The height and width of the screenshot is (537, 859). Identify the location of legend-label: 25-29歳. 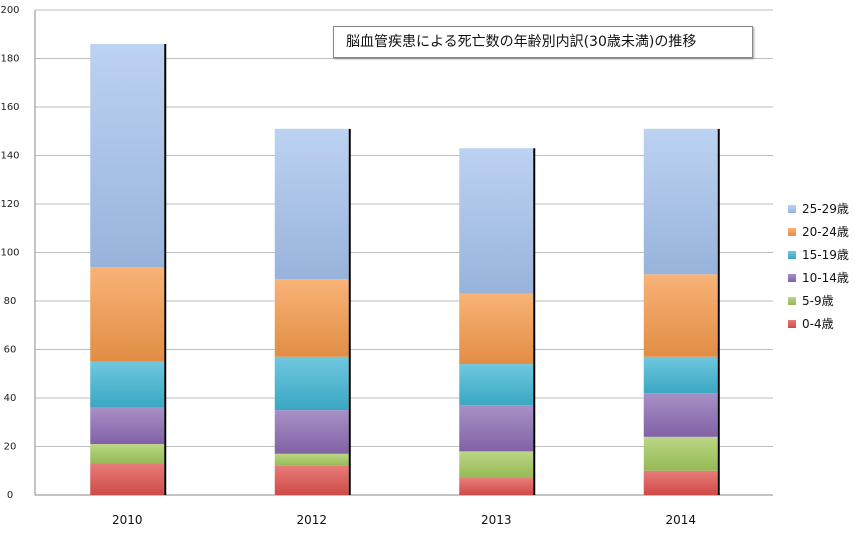
(825, 209).